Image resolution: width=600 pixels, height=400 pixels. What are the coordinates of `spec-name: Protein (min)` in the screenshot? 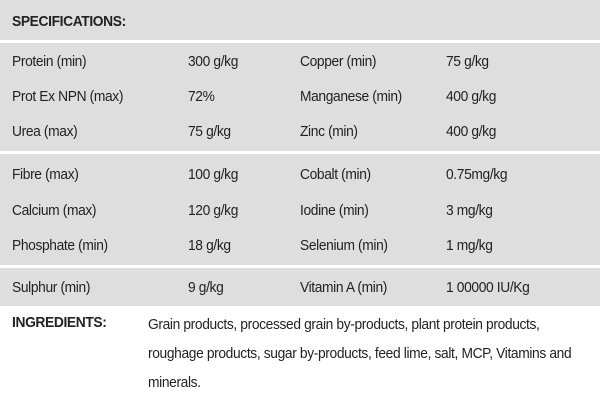 It's located at (49, 61).